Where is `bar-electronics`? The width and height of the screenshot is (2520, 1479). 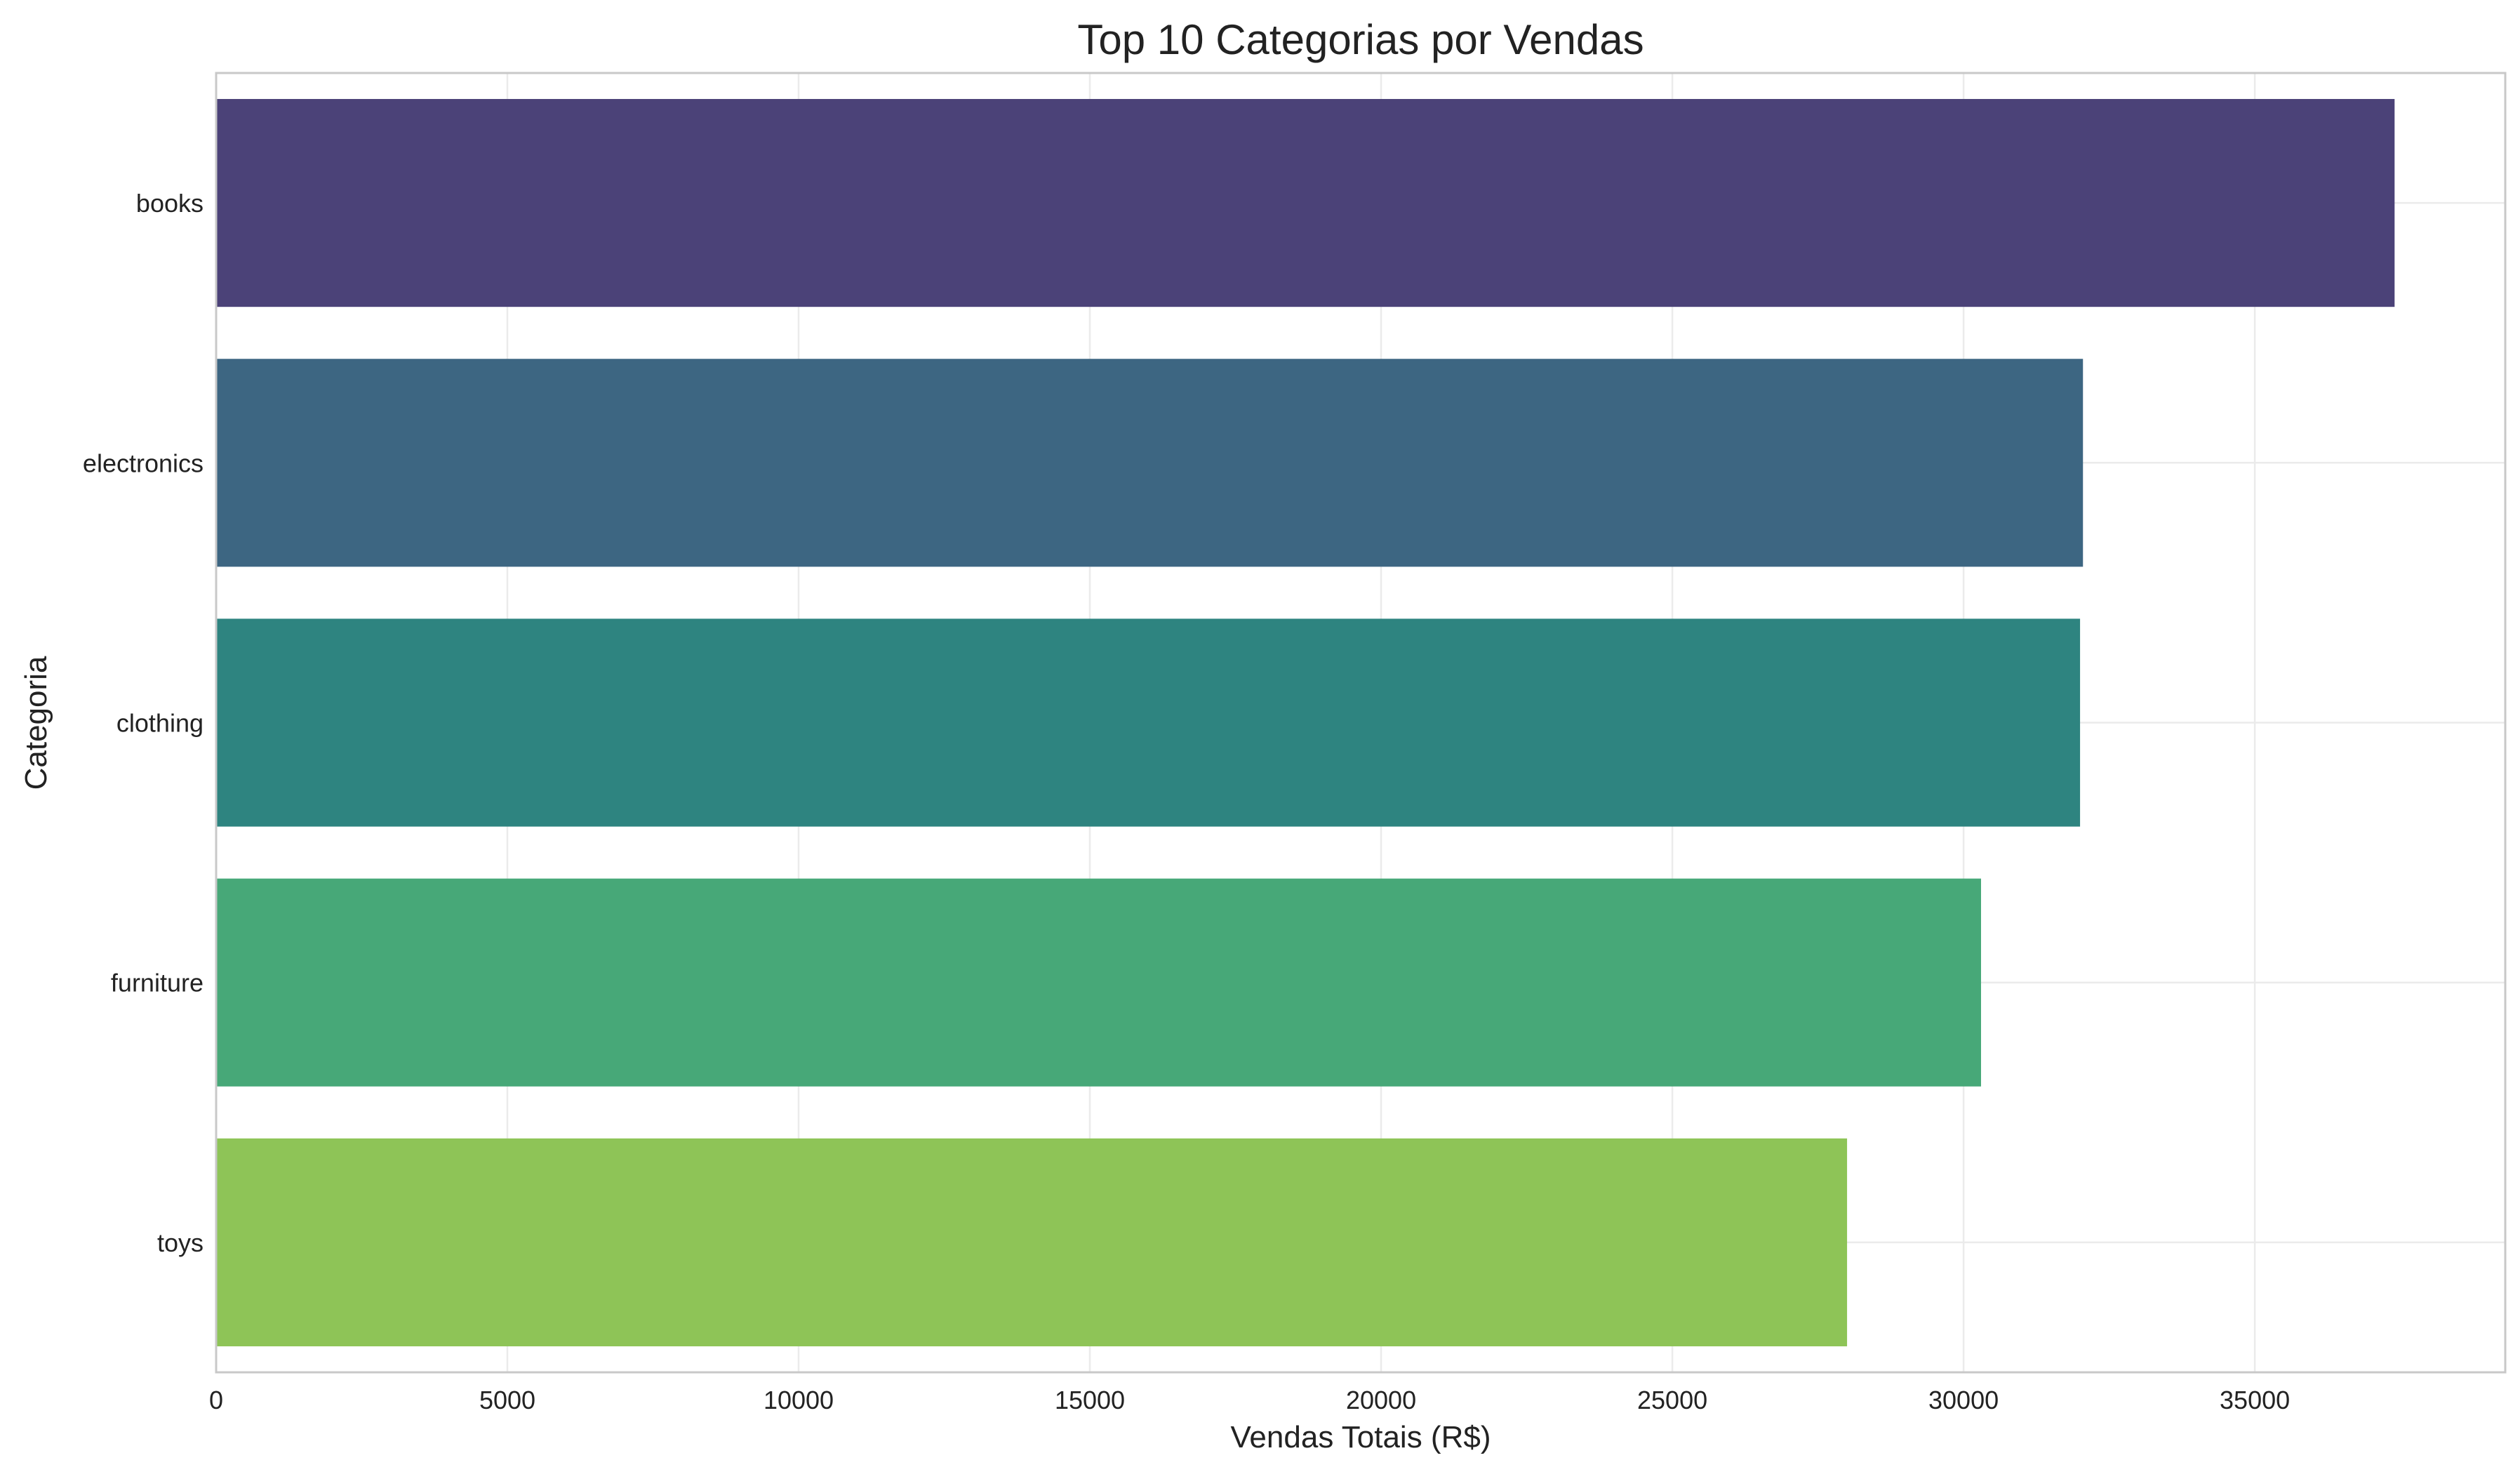
bar-electronics is located at coordinates (1150, 463).